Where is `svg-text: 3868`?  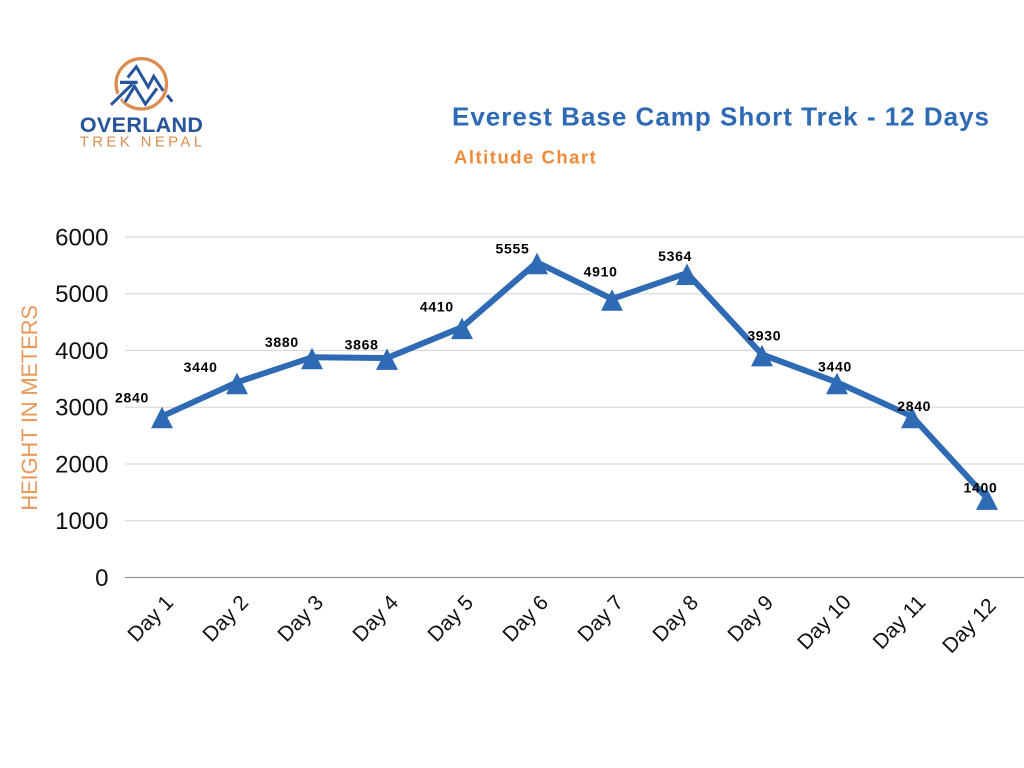
svg-text: 3868 is located at coordinates (362, 345).